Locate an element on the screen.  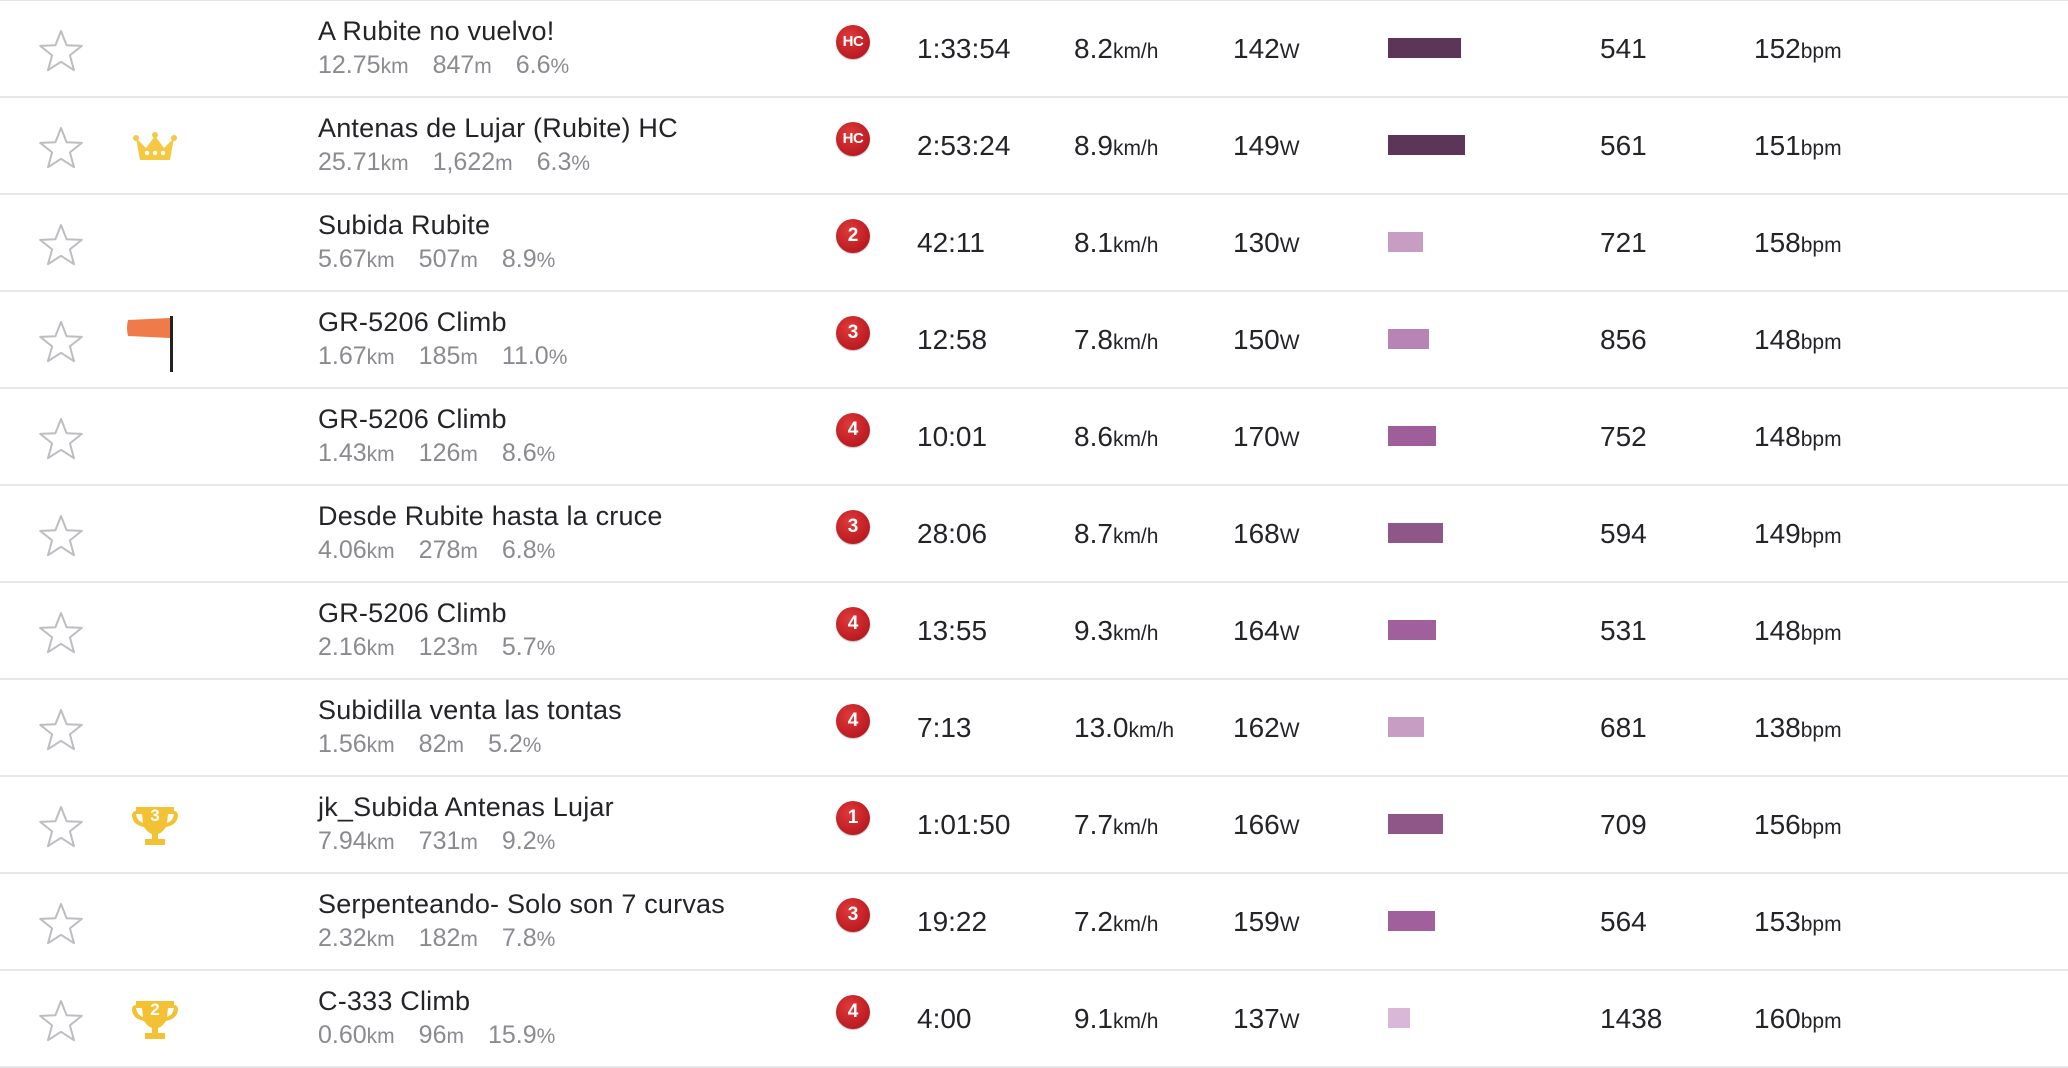
effort-power: 162W is located at coordinates (1266, 727).